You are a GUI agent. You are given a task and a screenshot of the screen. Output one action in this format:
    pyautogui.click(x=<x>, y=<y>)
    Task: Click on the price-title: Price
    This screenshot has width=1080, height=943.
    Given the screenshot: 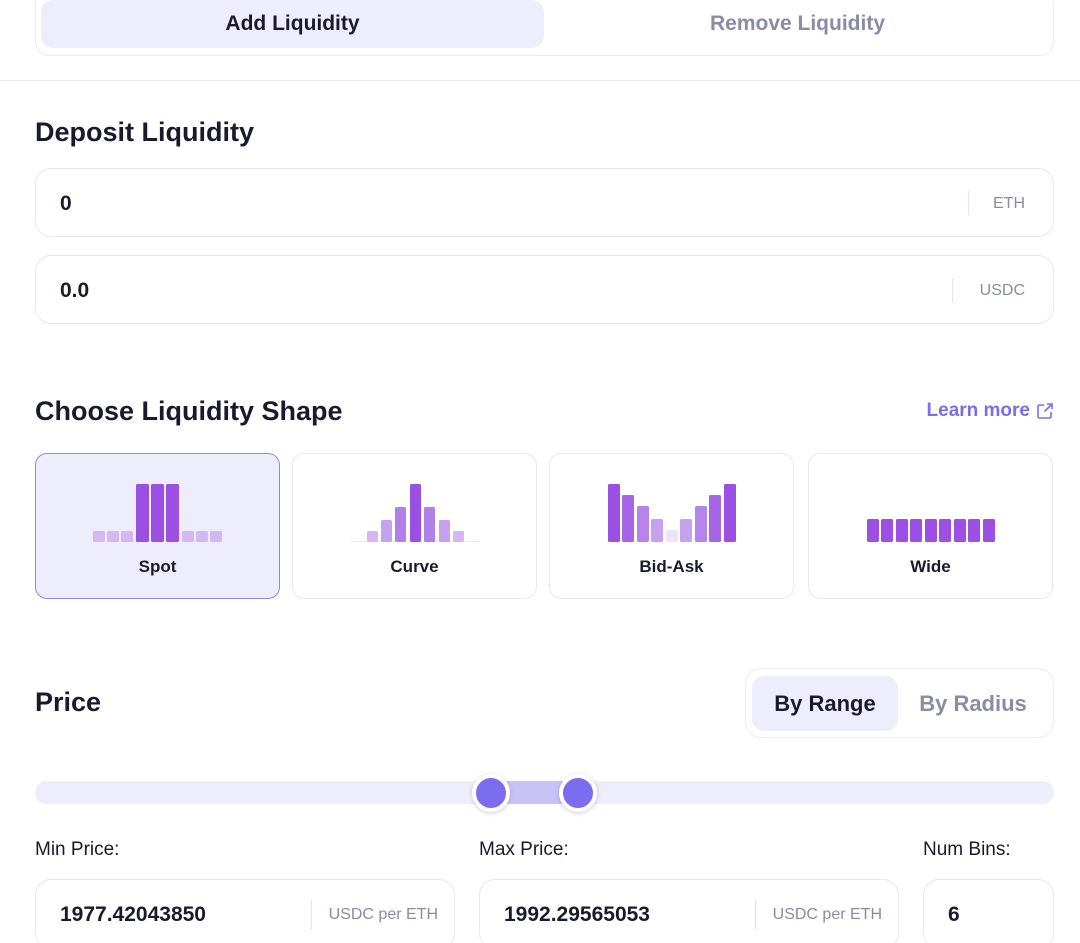 What is the action you would take?
    pyautogui.click(x=68, y=702)
    